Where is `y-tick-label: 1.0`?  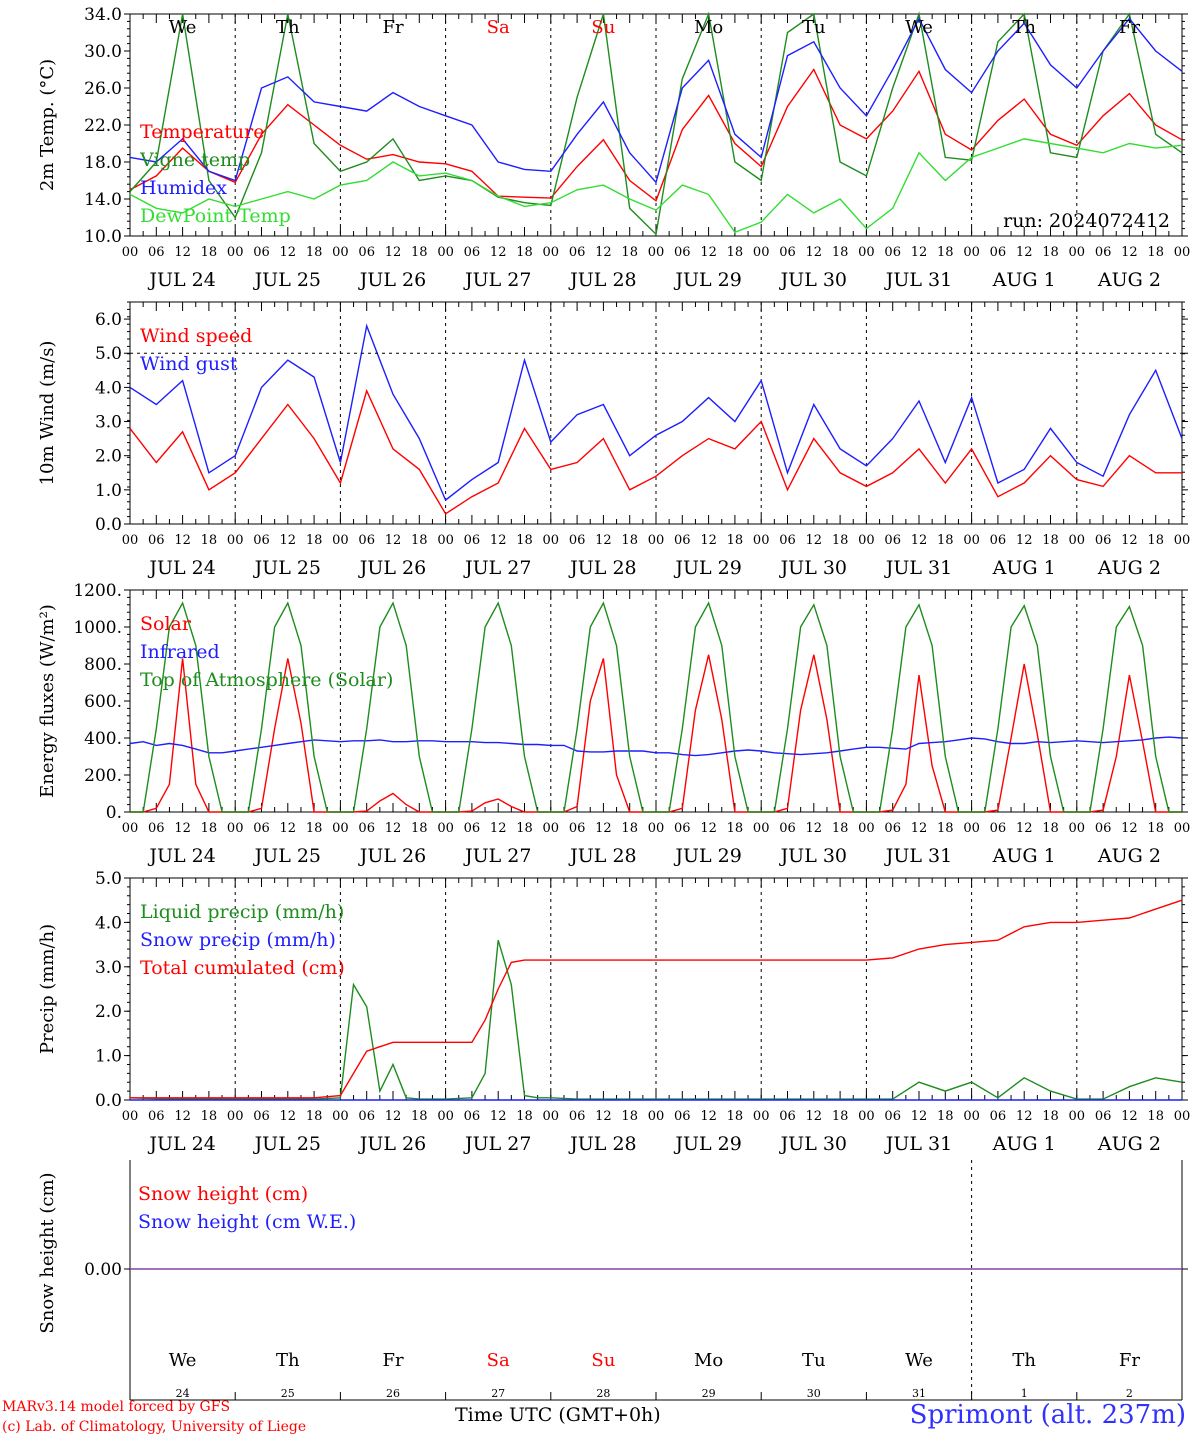
y-tick-label: 1.0 is located at coordinates (108, 491).